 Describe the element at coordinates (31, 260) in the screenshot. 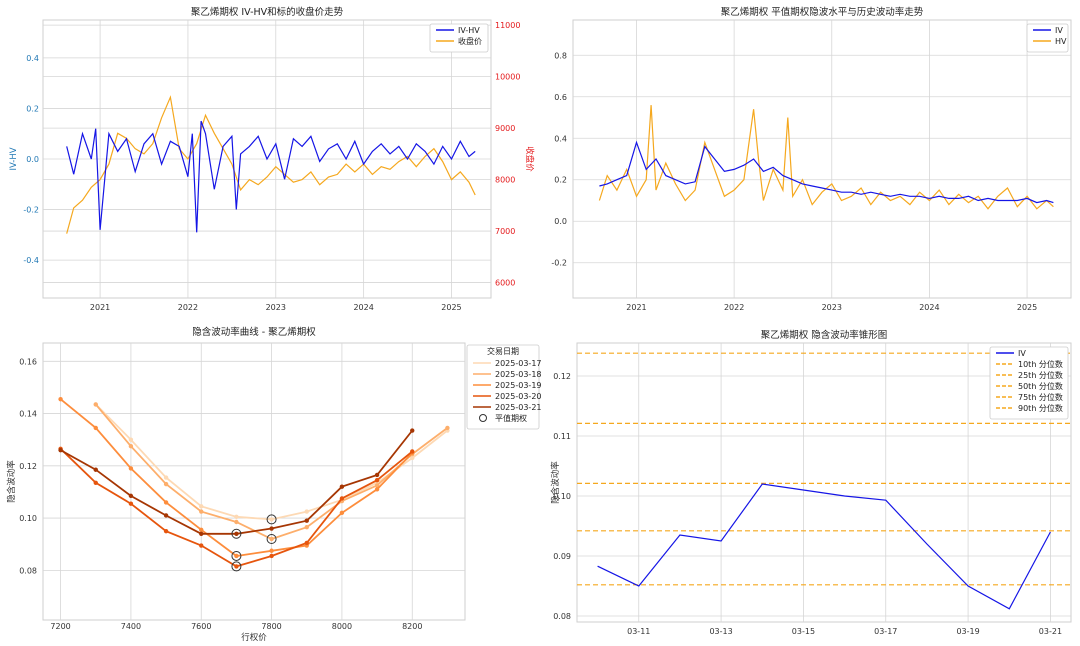

I see `c1-ytick: -0.4` at that location.